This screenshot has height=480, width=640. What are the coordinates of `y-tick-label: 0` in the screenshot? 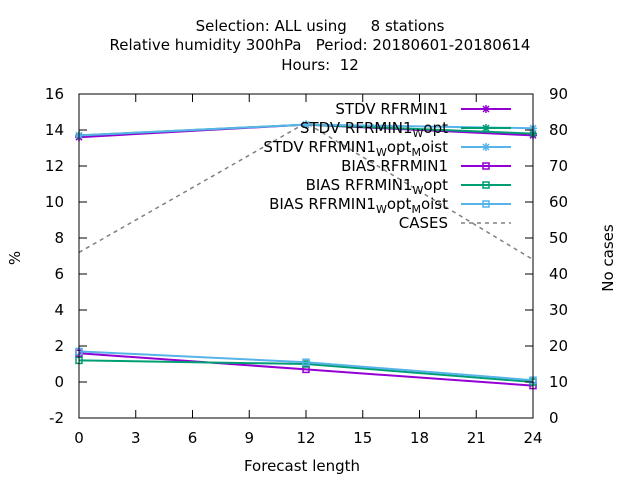 It's located at (59, 382).